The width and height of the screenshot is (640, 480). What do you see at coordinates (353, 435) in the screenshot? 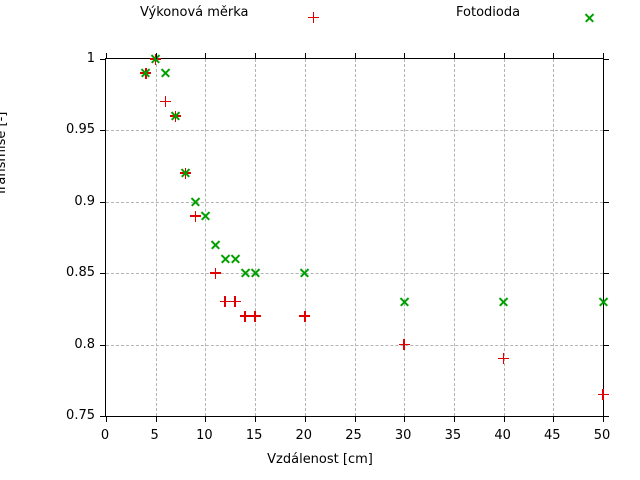
I see `x-axis-tick-label: 25` at bounding box center [353, 435].